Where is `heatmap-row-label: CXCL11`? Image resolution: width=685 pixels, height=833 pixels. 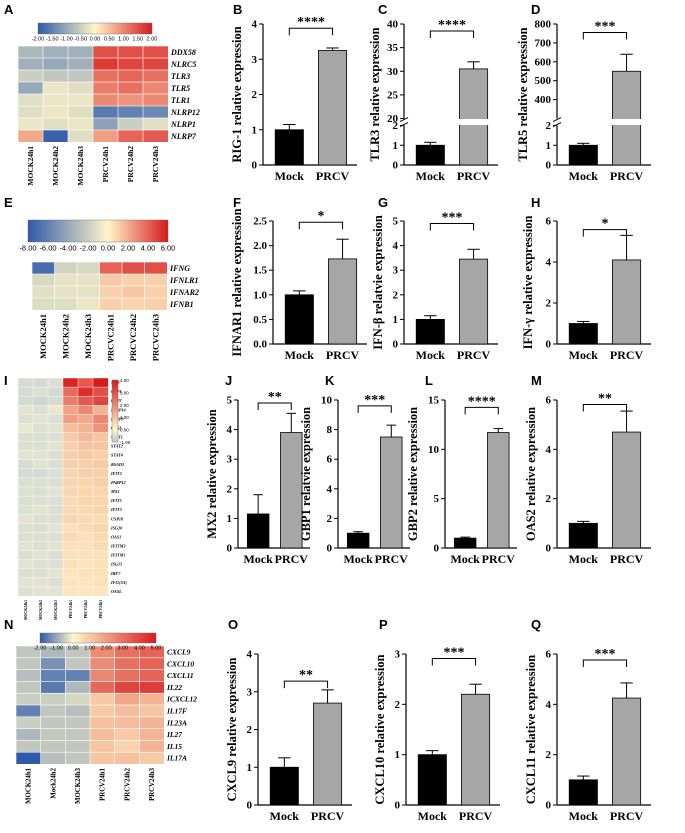
heatmap-row-label: CXCL11 is located at coordinates (180, 675).